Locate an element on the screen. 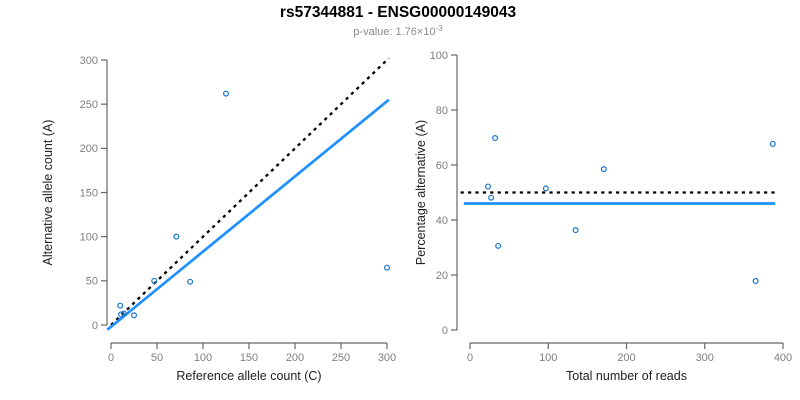  p-value-exponent: -3 is located at coordinates (439, 28).